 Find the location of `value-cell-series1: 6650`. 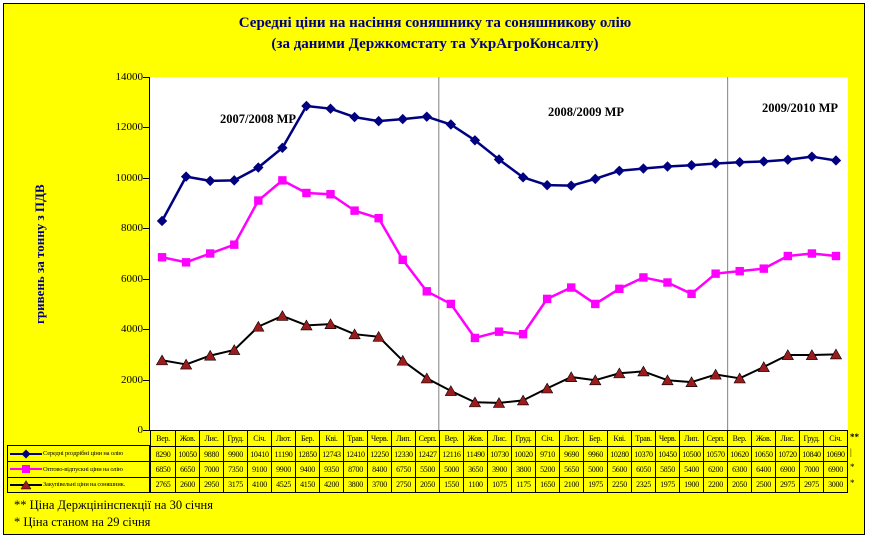

value-cell-series1: 6650 is located at coordinates (187, 469).